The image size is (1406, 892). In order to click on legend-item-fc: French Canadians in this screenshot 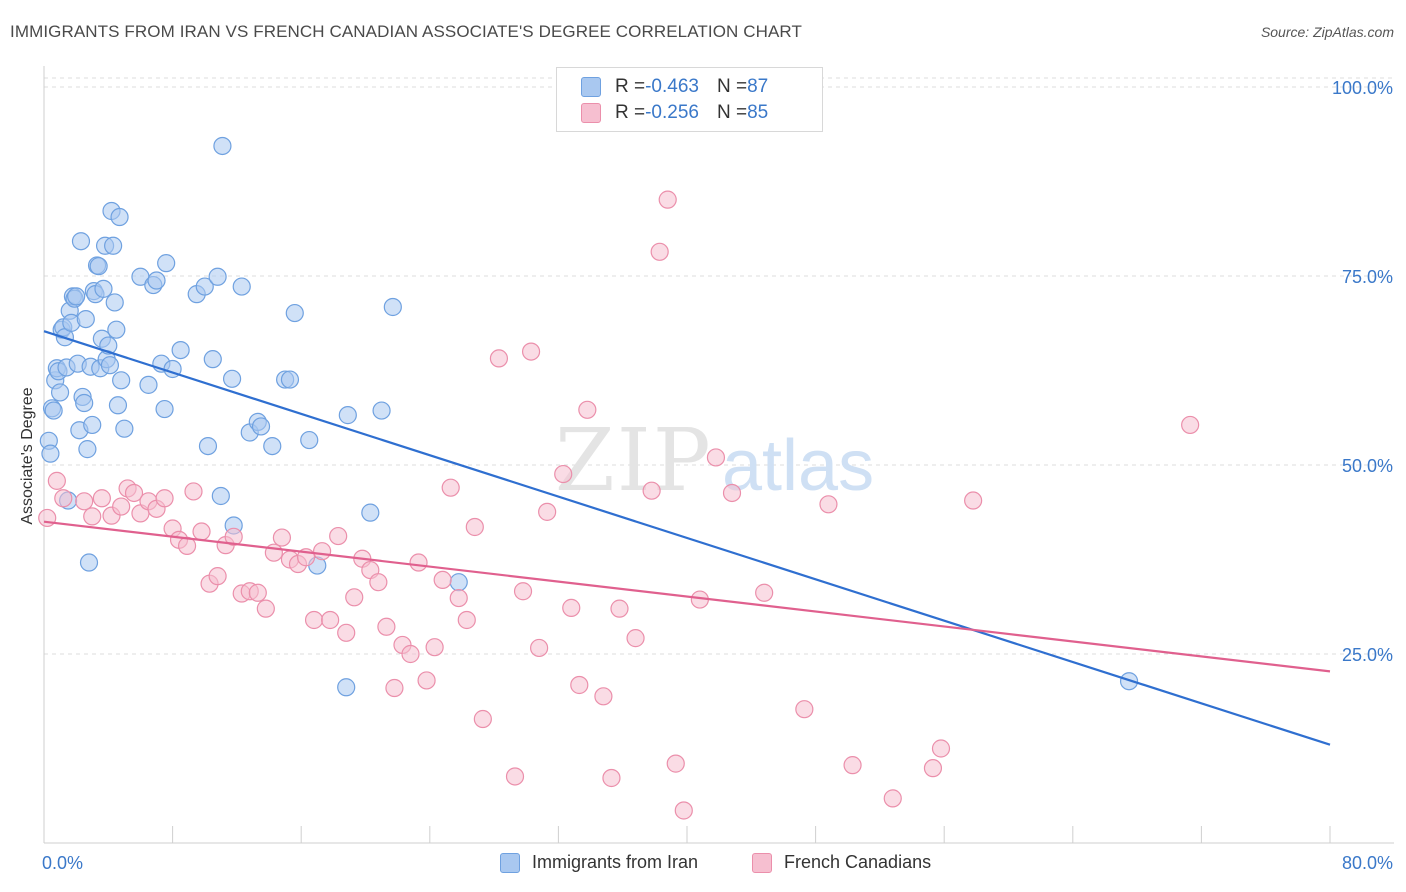, I will do `click(841, 862)`.